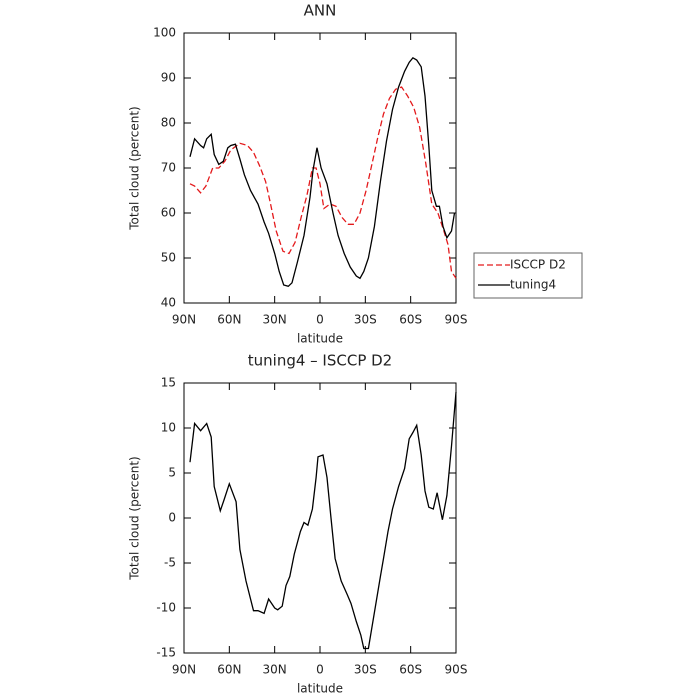 This screenshot has width=700, height=700. I want to click on y-tick-label: 100, so click(164, 33).